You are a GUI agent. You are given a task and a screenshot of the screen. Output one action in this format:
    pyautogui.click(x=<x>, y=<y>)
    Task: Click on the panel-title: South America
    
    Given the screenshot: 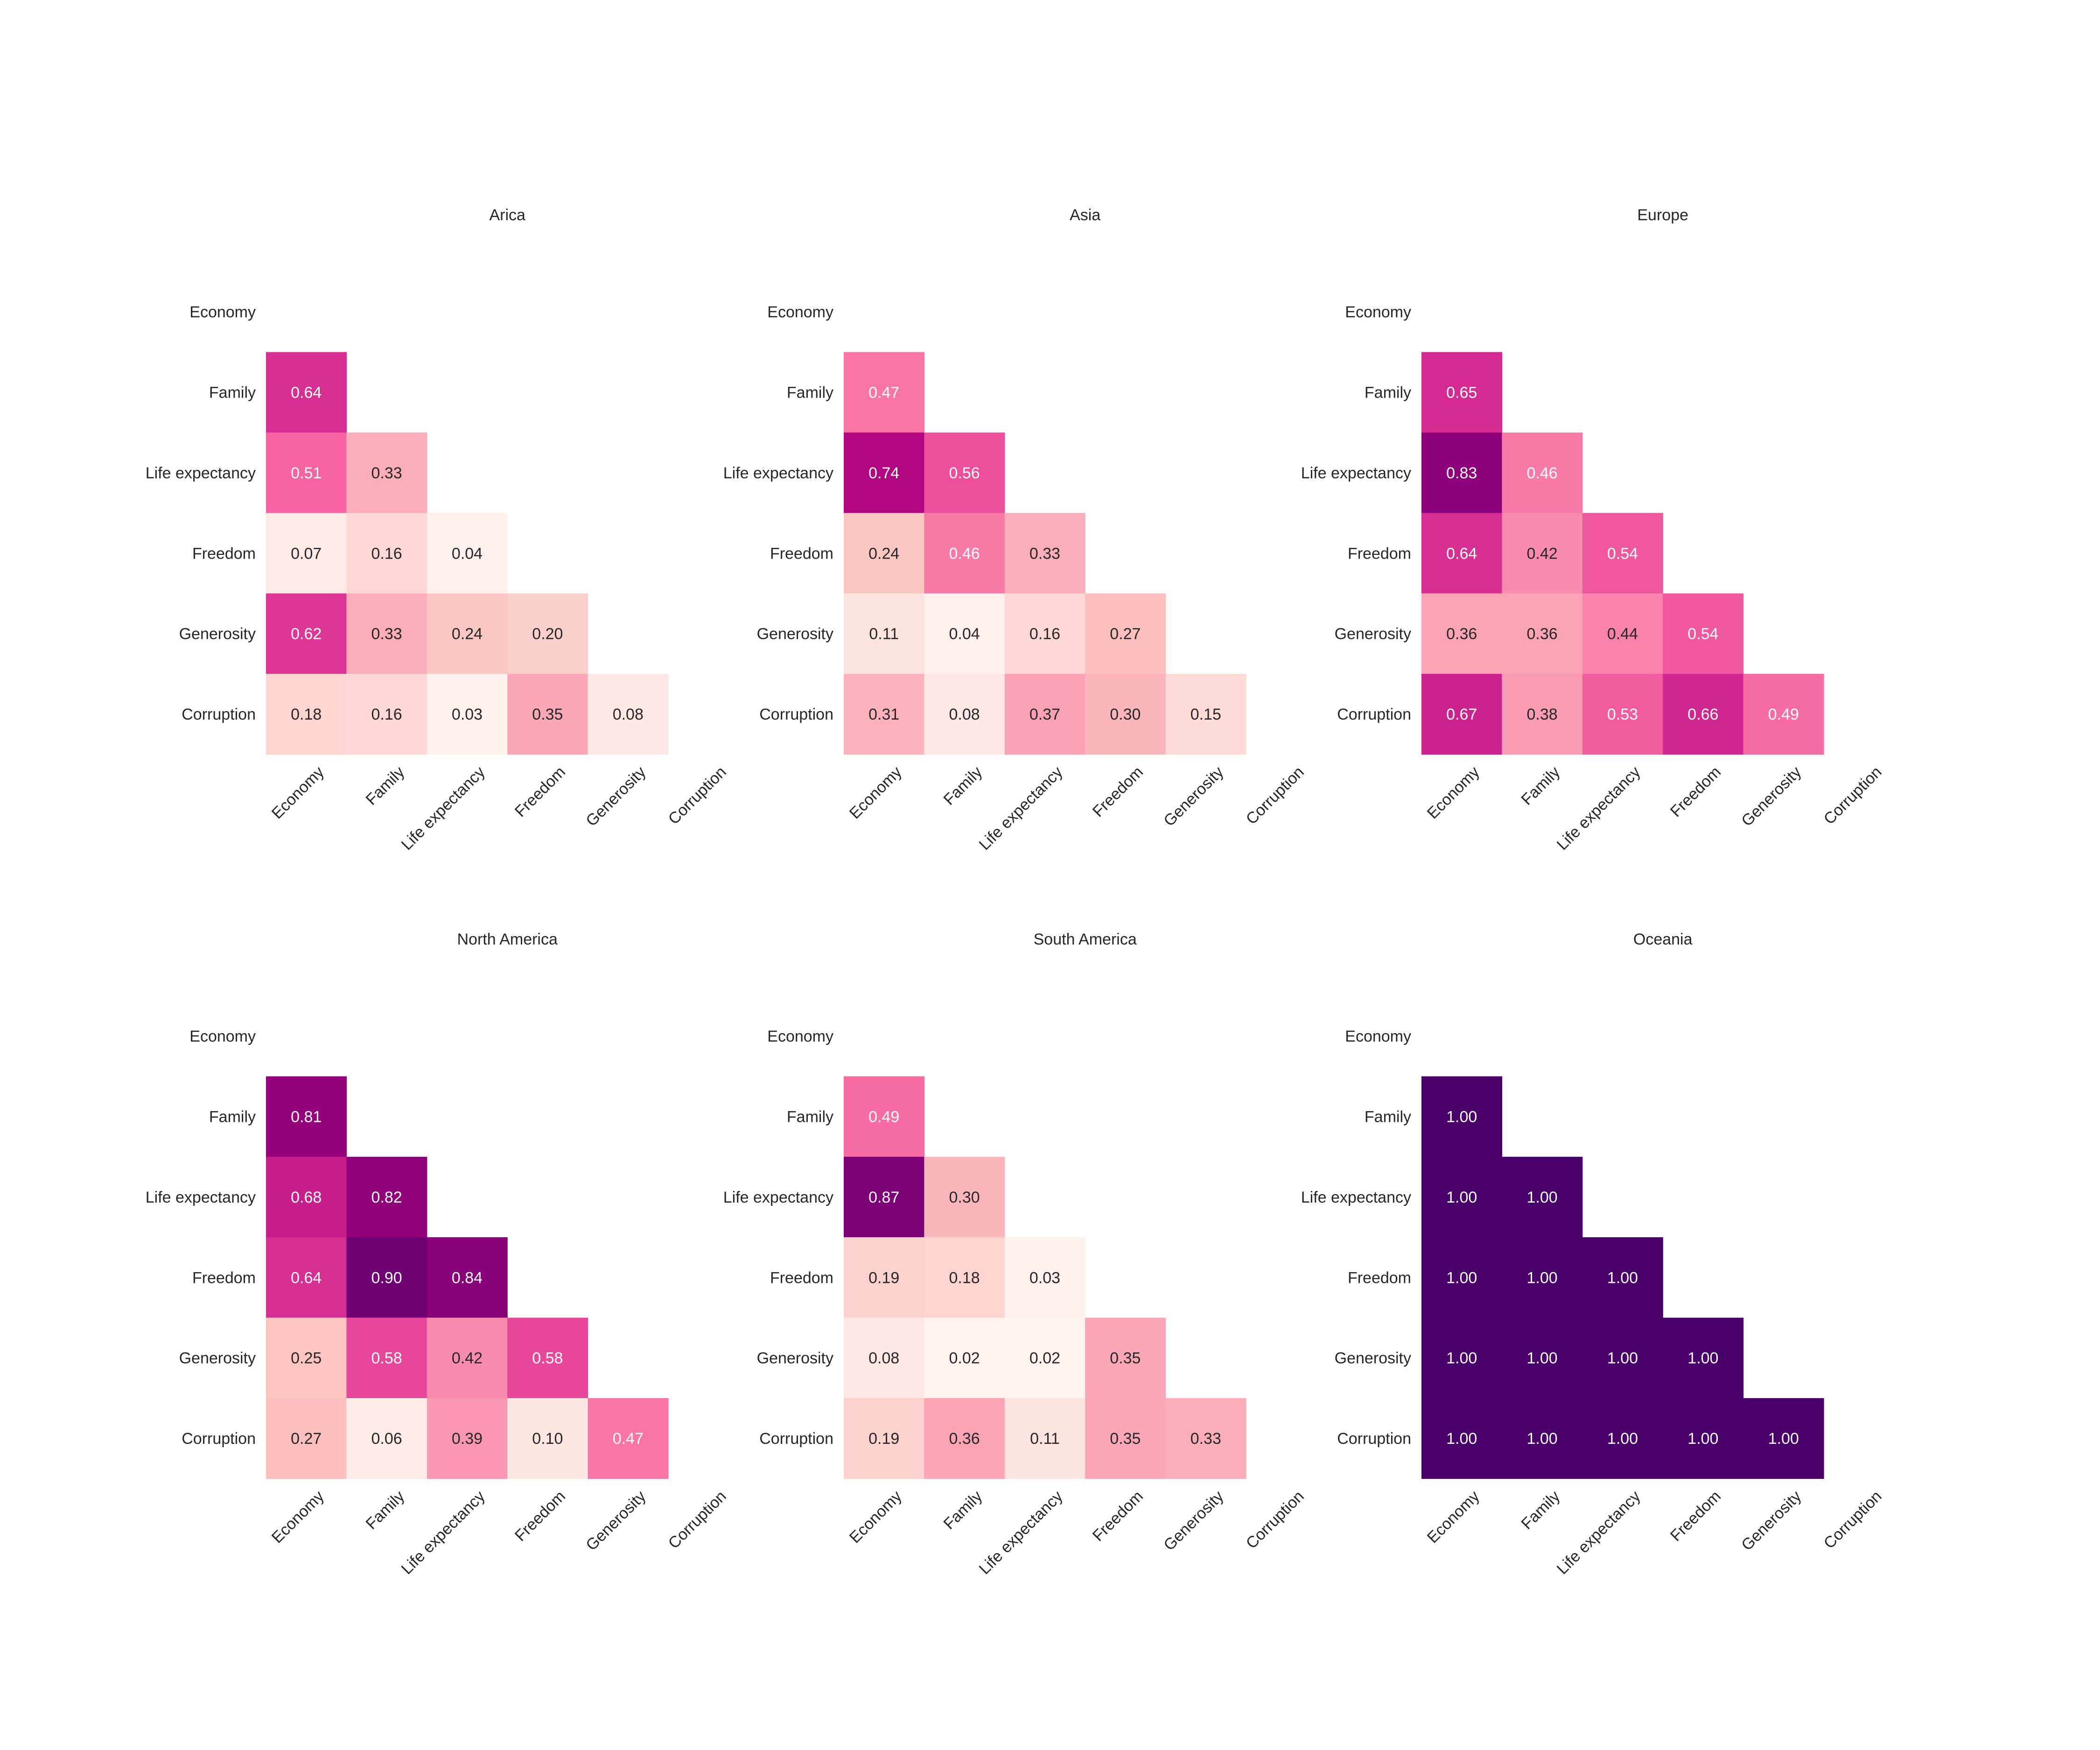 What is the action you would take?
    pyautogui.click(x=1085, y=939)
    